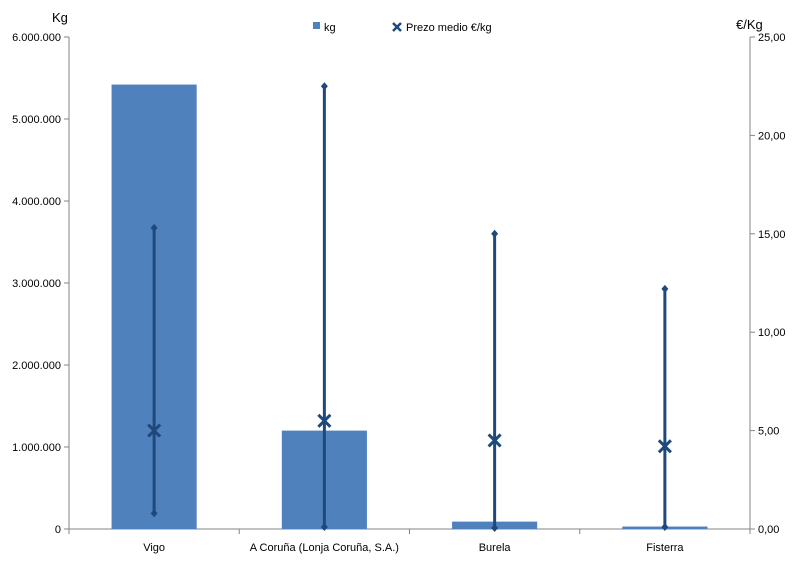 This screenshot has width=795, height=573. I want to click on category-label: Fisterra, so click(665, 548).